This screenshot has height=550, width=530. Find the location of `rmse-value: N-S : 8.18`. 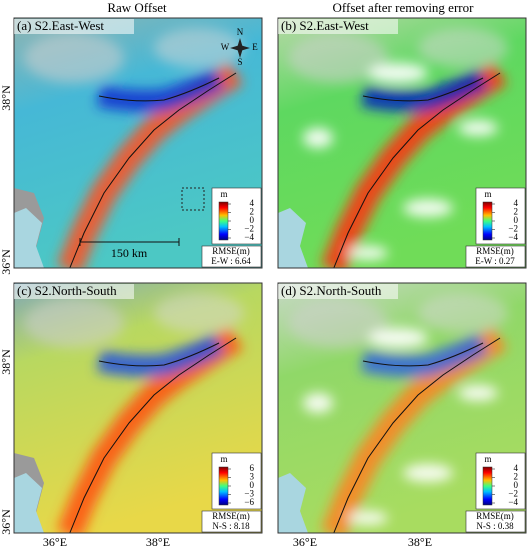

rmse-value: N-S : 8.18 is located at coordinates (231, 526).